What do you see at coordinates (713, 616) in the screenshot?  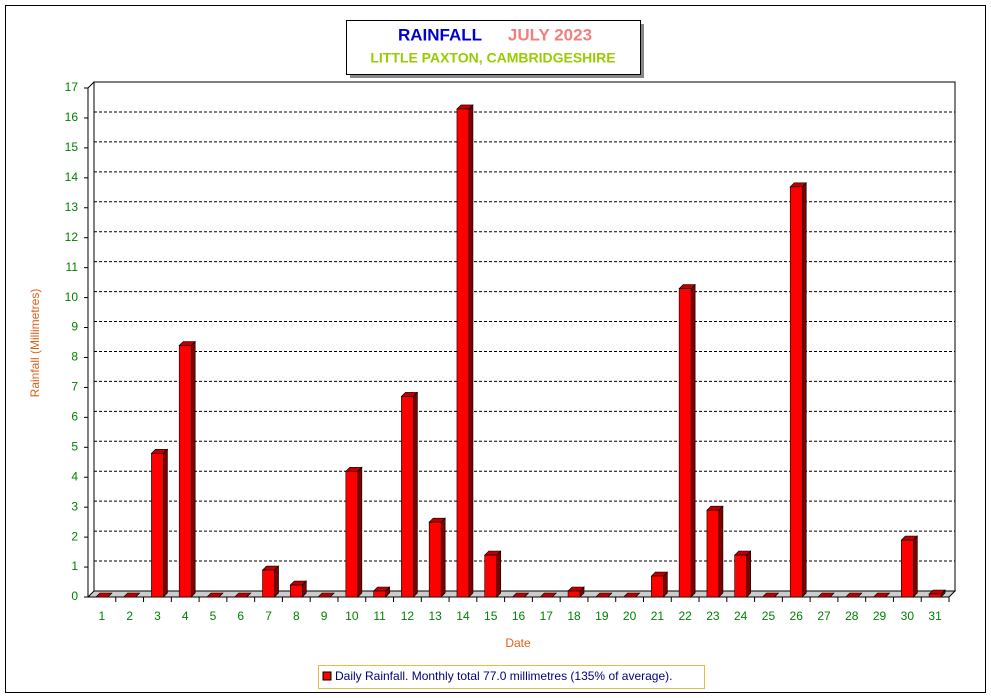 I see `x-tick-label: 23` at bounding box center [713, 616].